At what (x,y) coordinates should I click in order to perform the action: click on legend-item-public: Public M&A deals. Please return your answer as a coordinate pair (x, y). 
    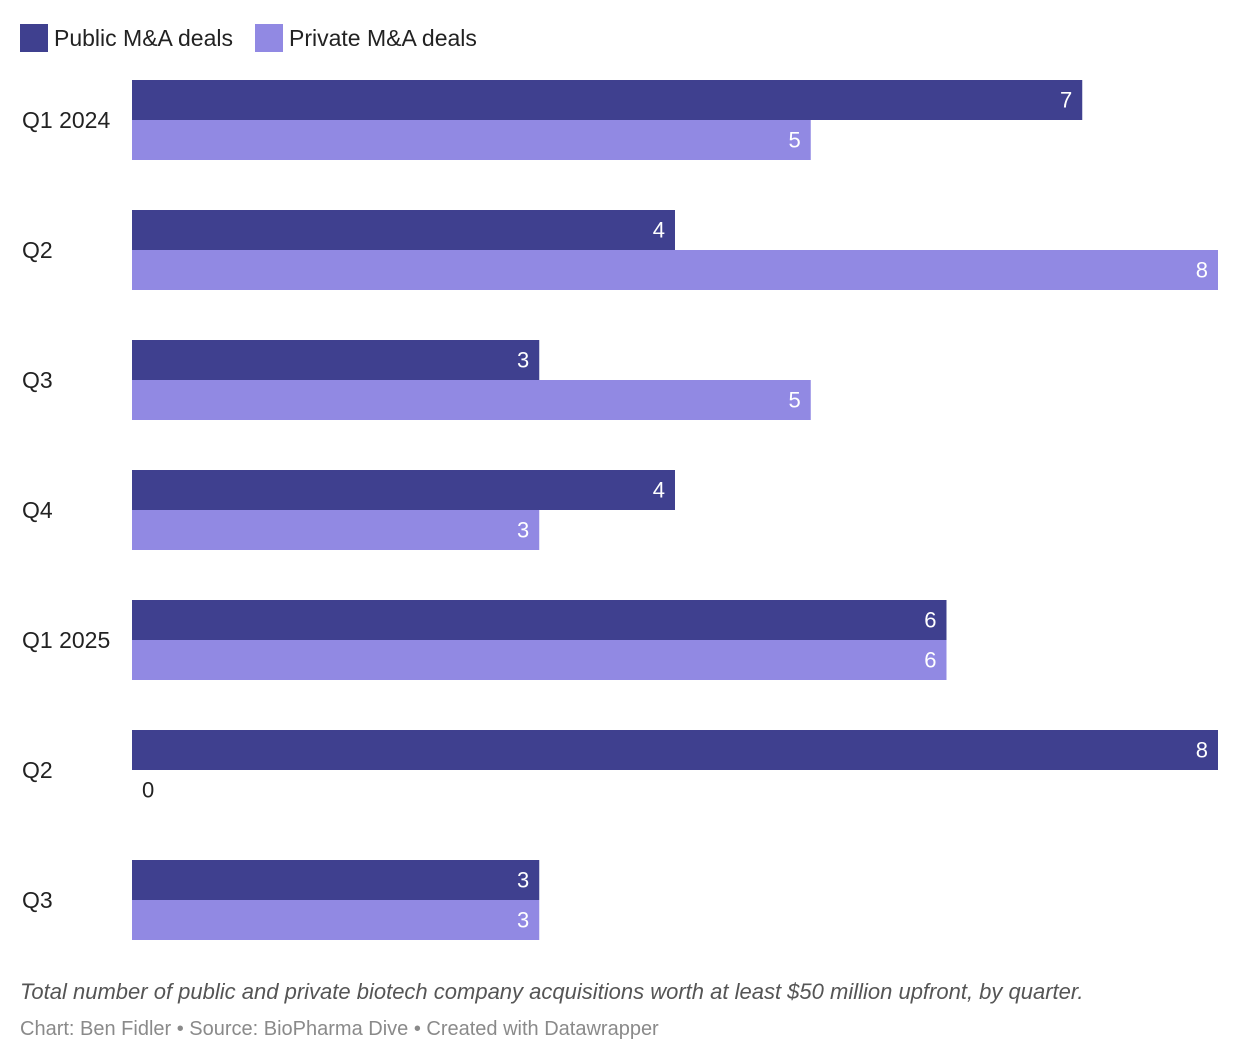
    Looking at the image, I should click on (126, 38).